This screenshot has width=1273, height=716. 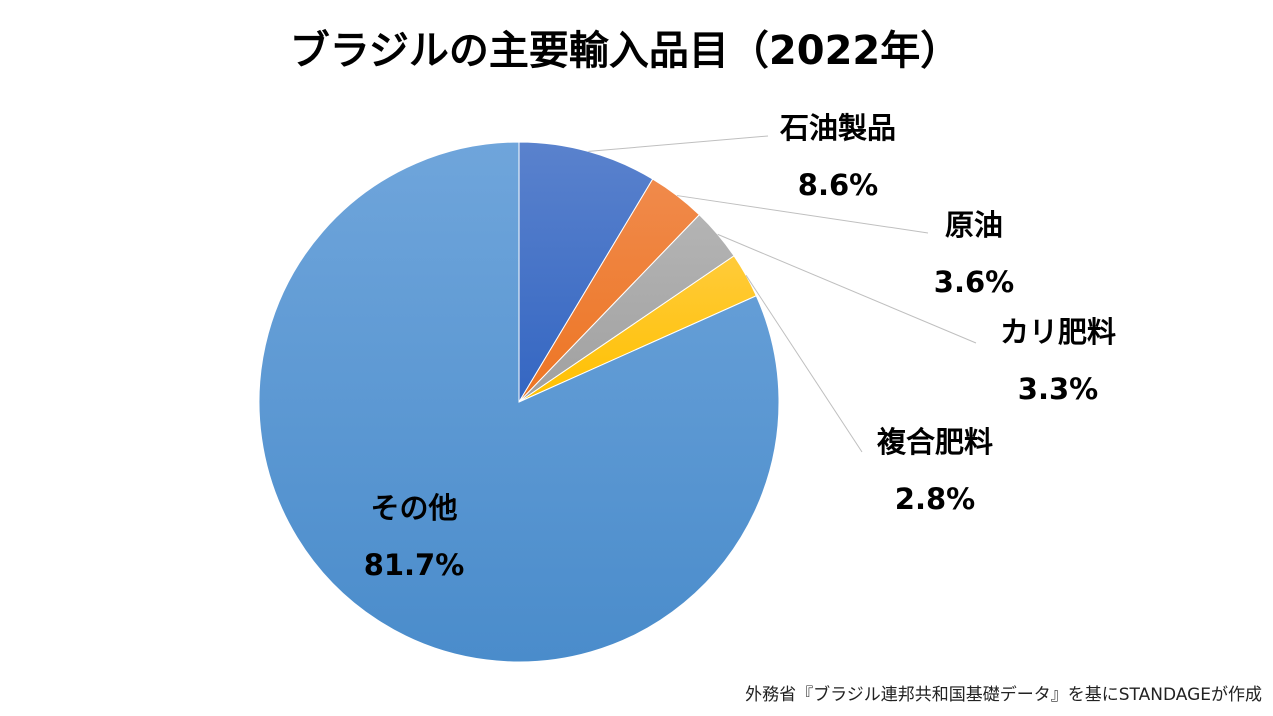 What do you see at coordinates (935, 499) in the screenshot?
I see `slice-value-label-3: 2.8%` at bounding box center [935, 499].